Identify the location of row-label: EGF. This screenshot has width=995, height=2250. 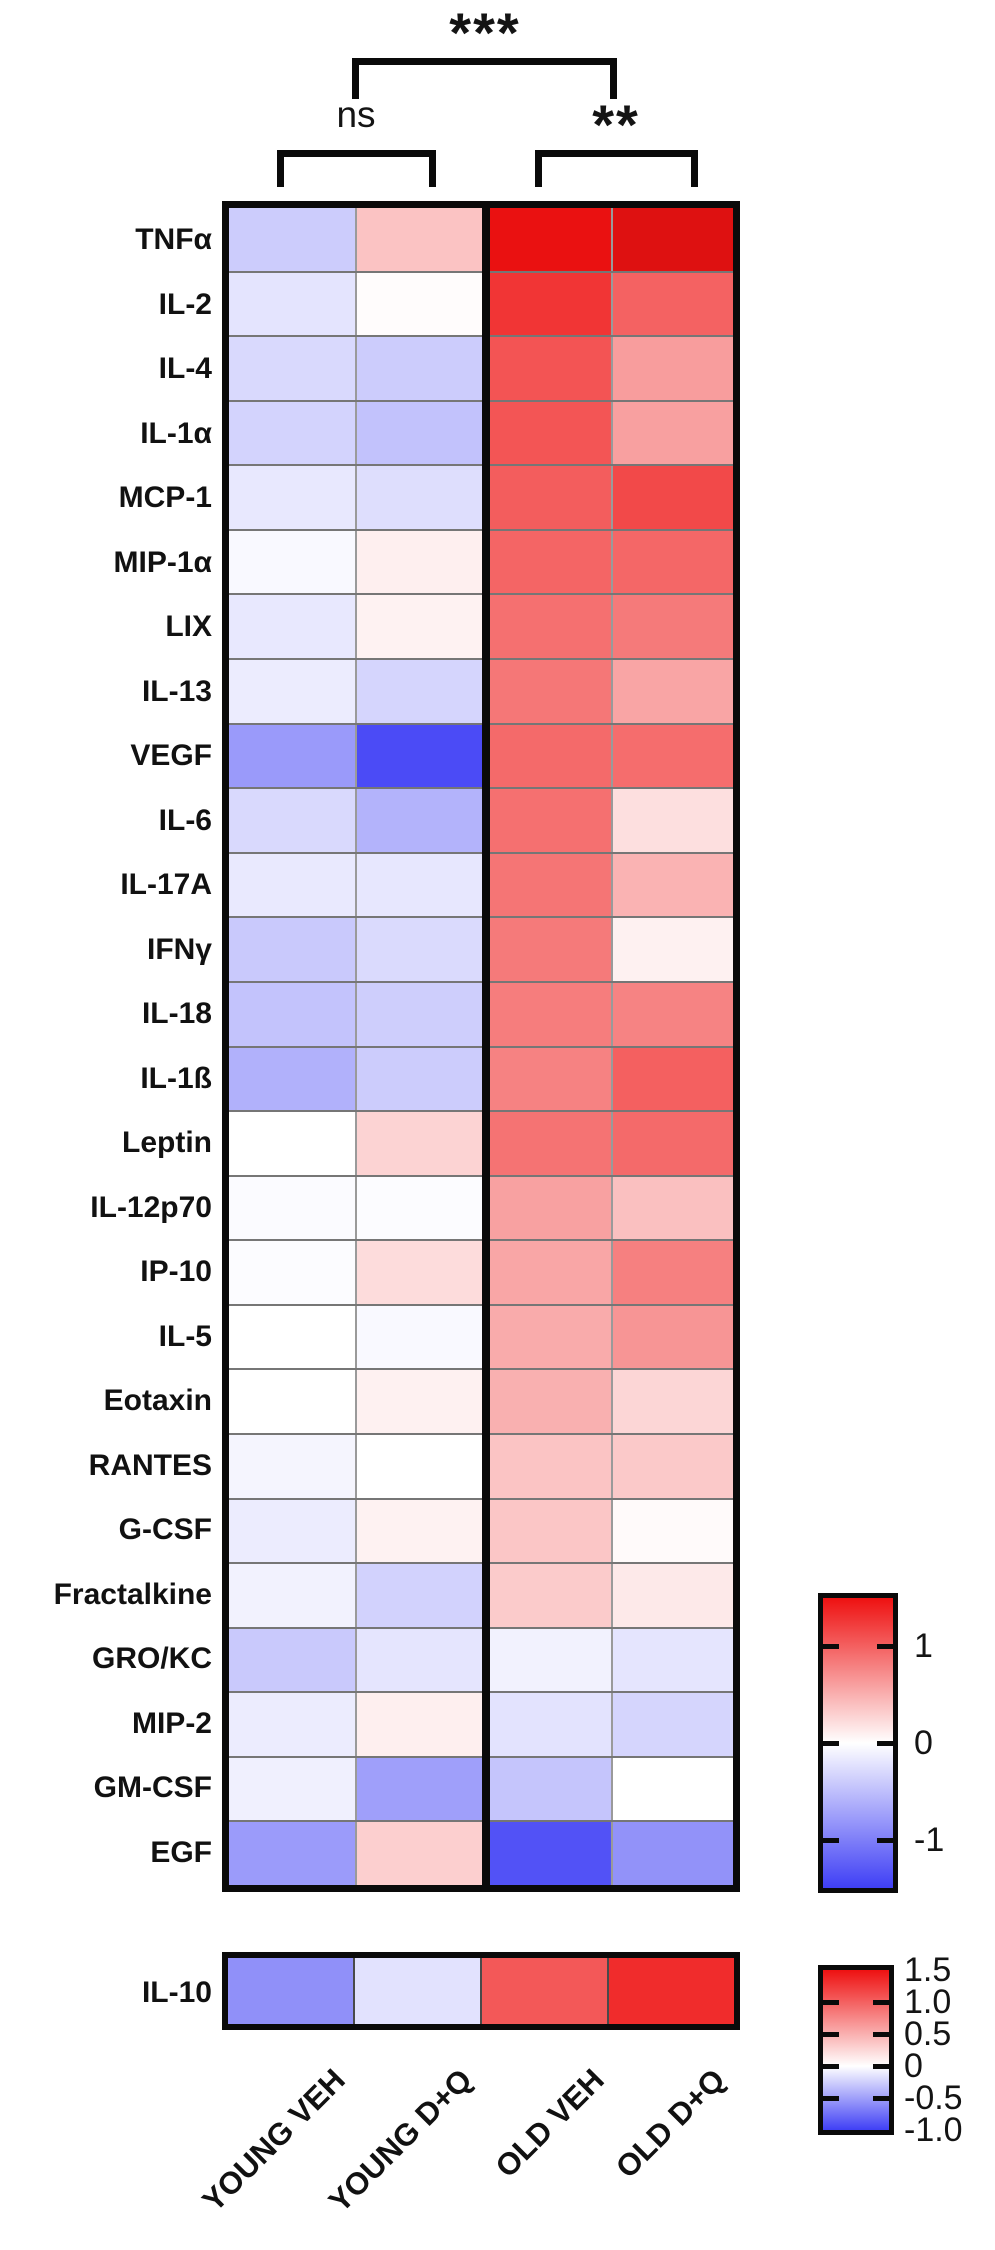
(181, 1852).